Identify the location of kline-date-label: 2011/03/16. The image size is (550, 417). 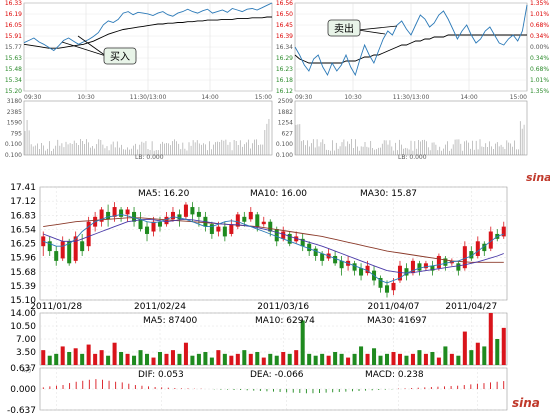
(283, 307).